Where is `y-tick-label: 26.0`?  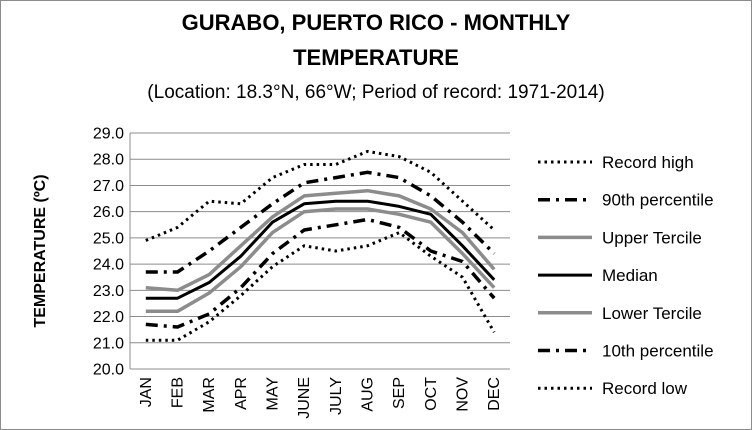
y-tick-label: 26.0 is located at coordinates (108, 212).